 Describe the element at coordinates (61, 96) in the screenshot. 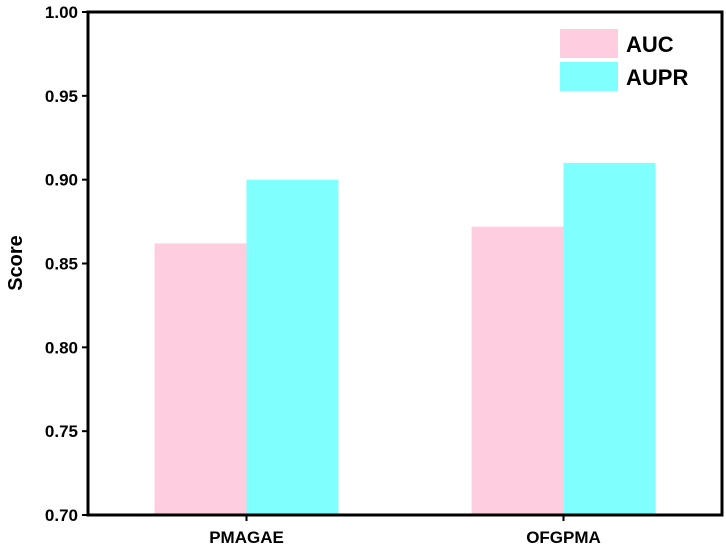

I see `y-tick-label: 0.95` at that location.